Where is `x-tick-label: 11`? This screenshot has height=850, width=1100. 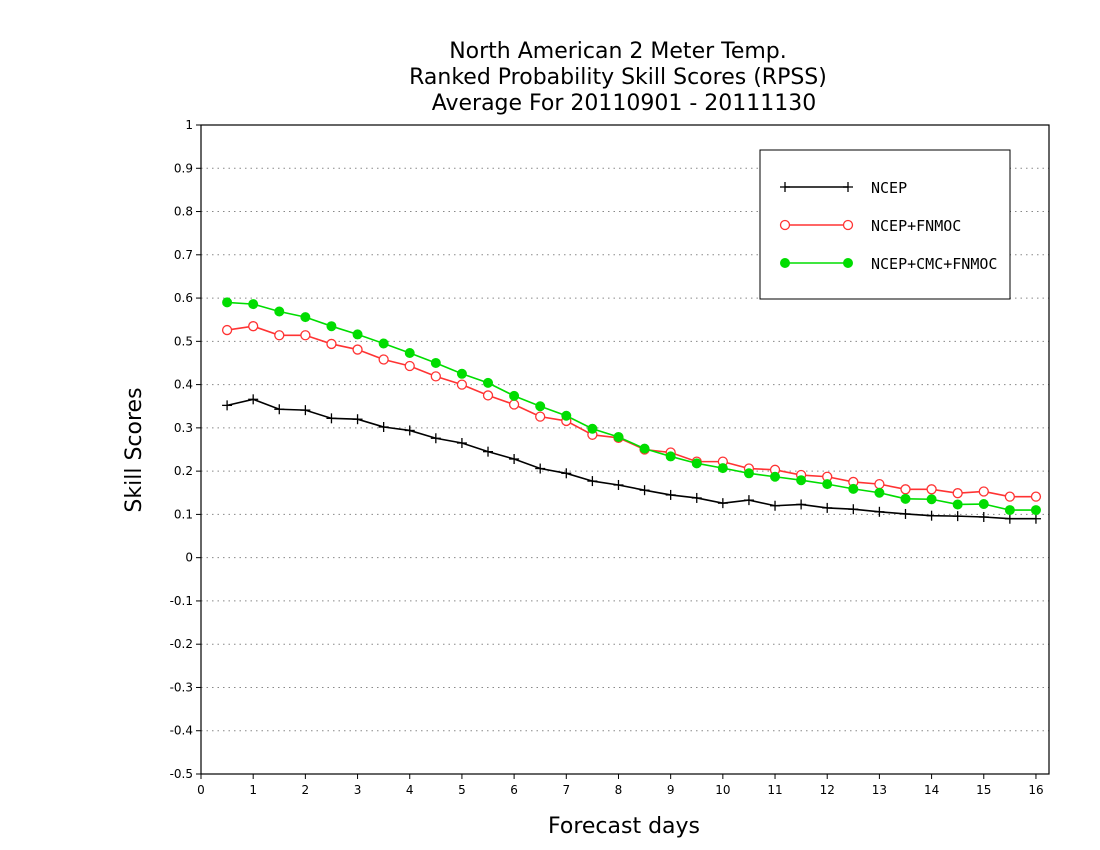 x-tick-label: 11 is located at coordinates (774, 790).